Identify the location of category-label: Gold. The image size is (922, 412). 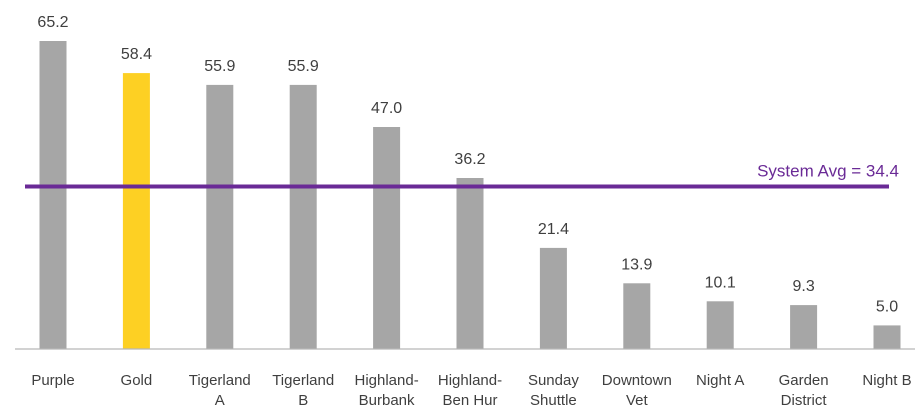
(137, 380).